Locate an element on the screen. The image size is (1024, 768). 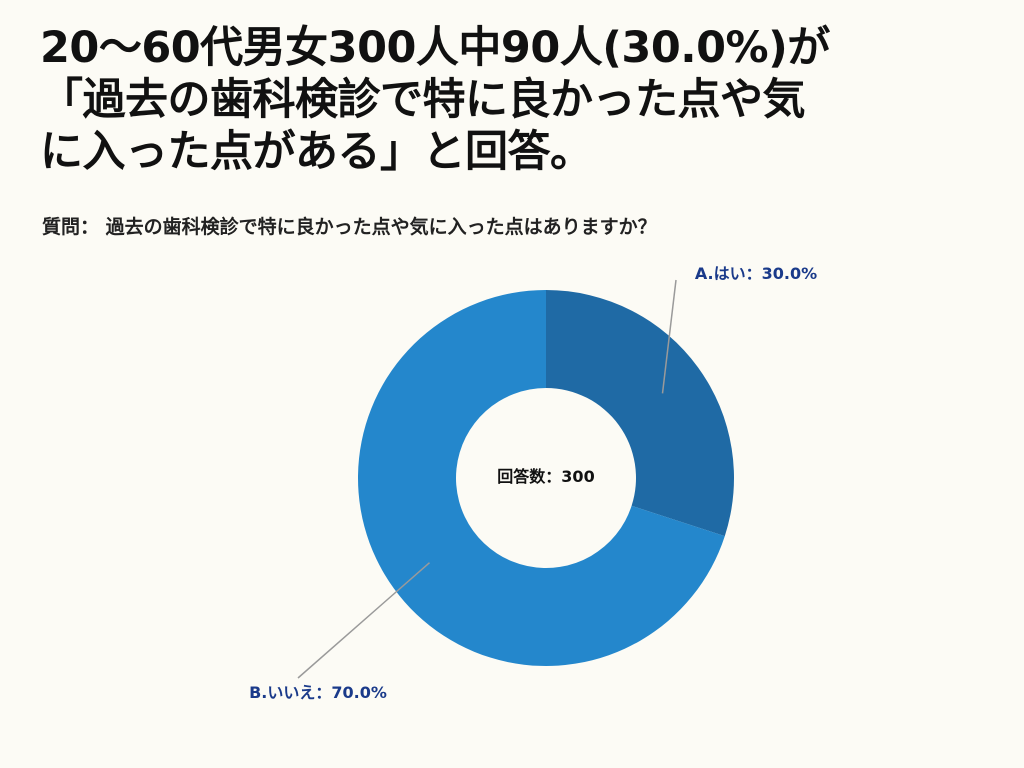
leader-line-b is located at coordinates (363, 620).